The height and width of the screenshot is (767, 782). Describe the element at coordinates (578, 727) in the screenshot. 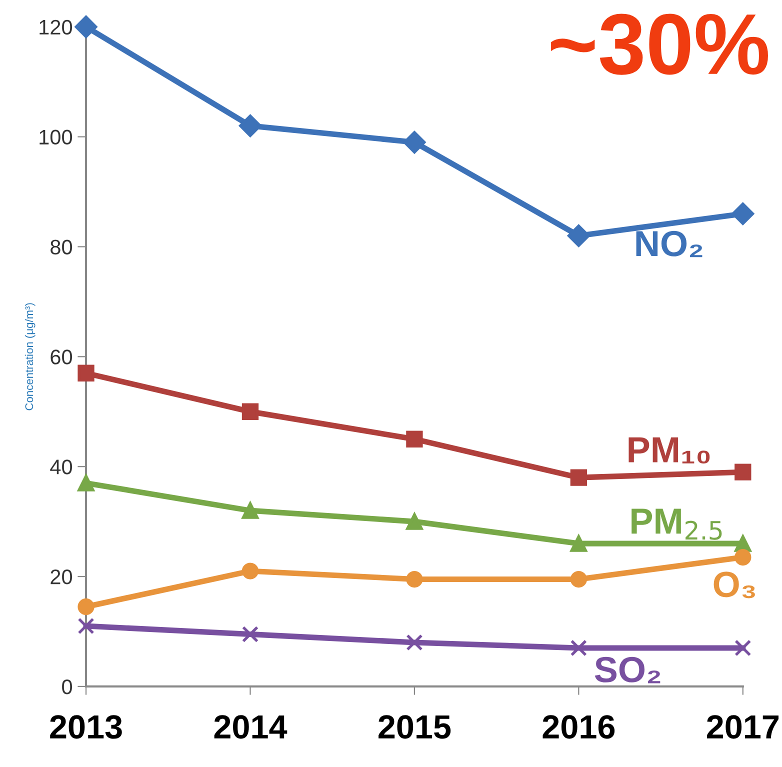

I see `x-tick-label: 2016` at that location.